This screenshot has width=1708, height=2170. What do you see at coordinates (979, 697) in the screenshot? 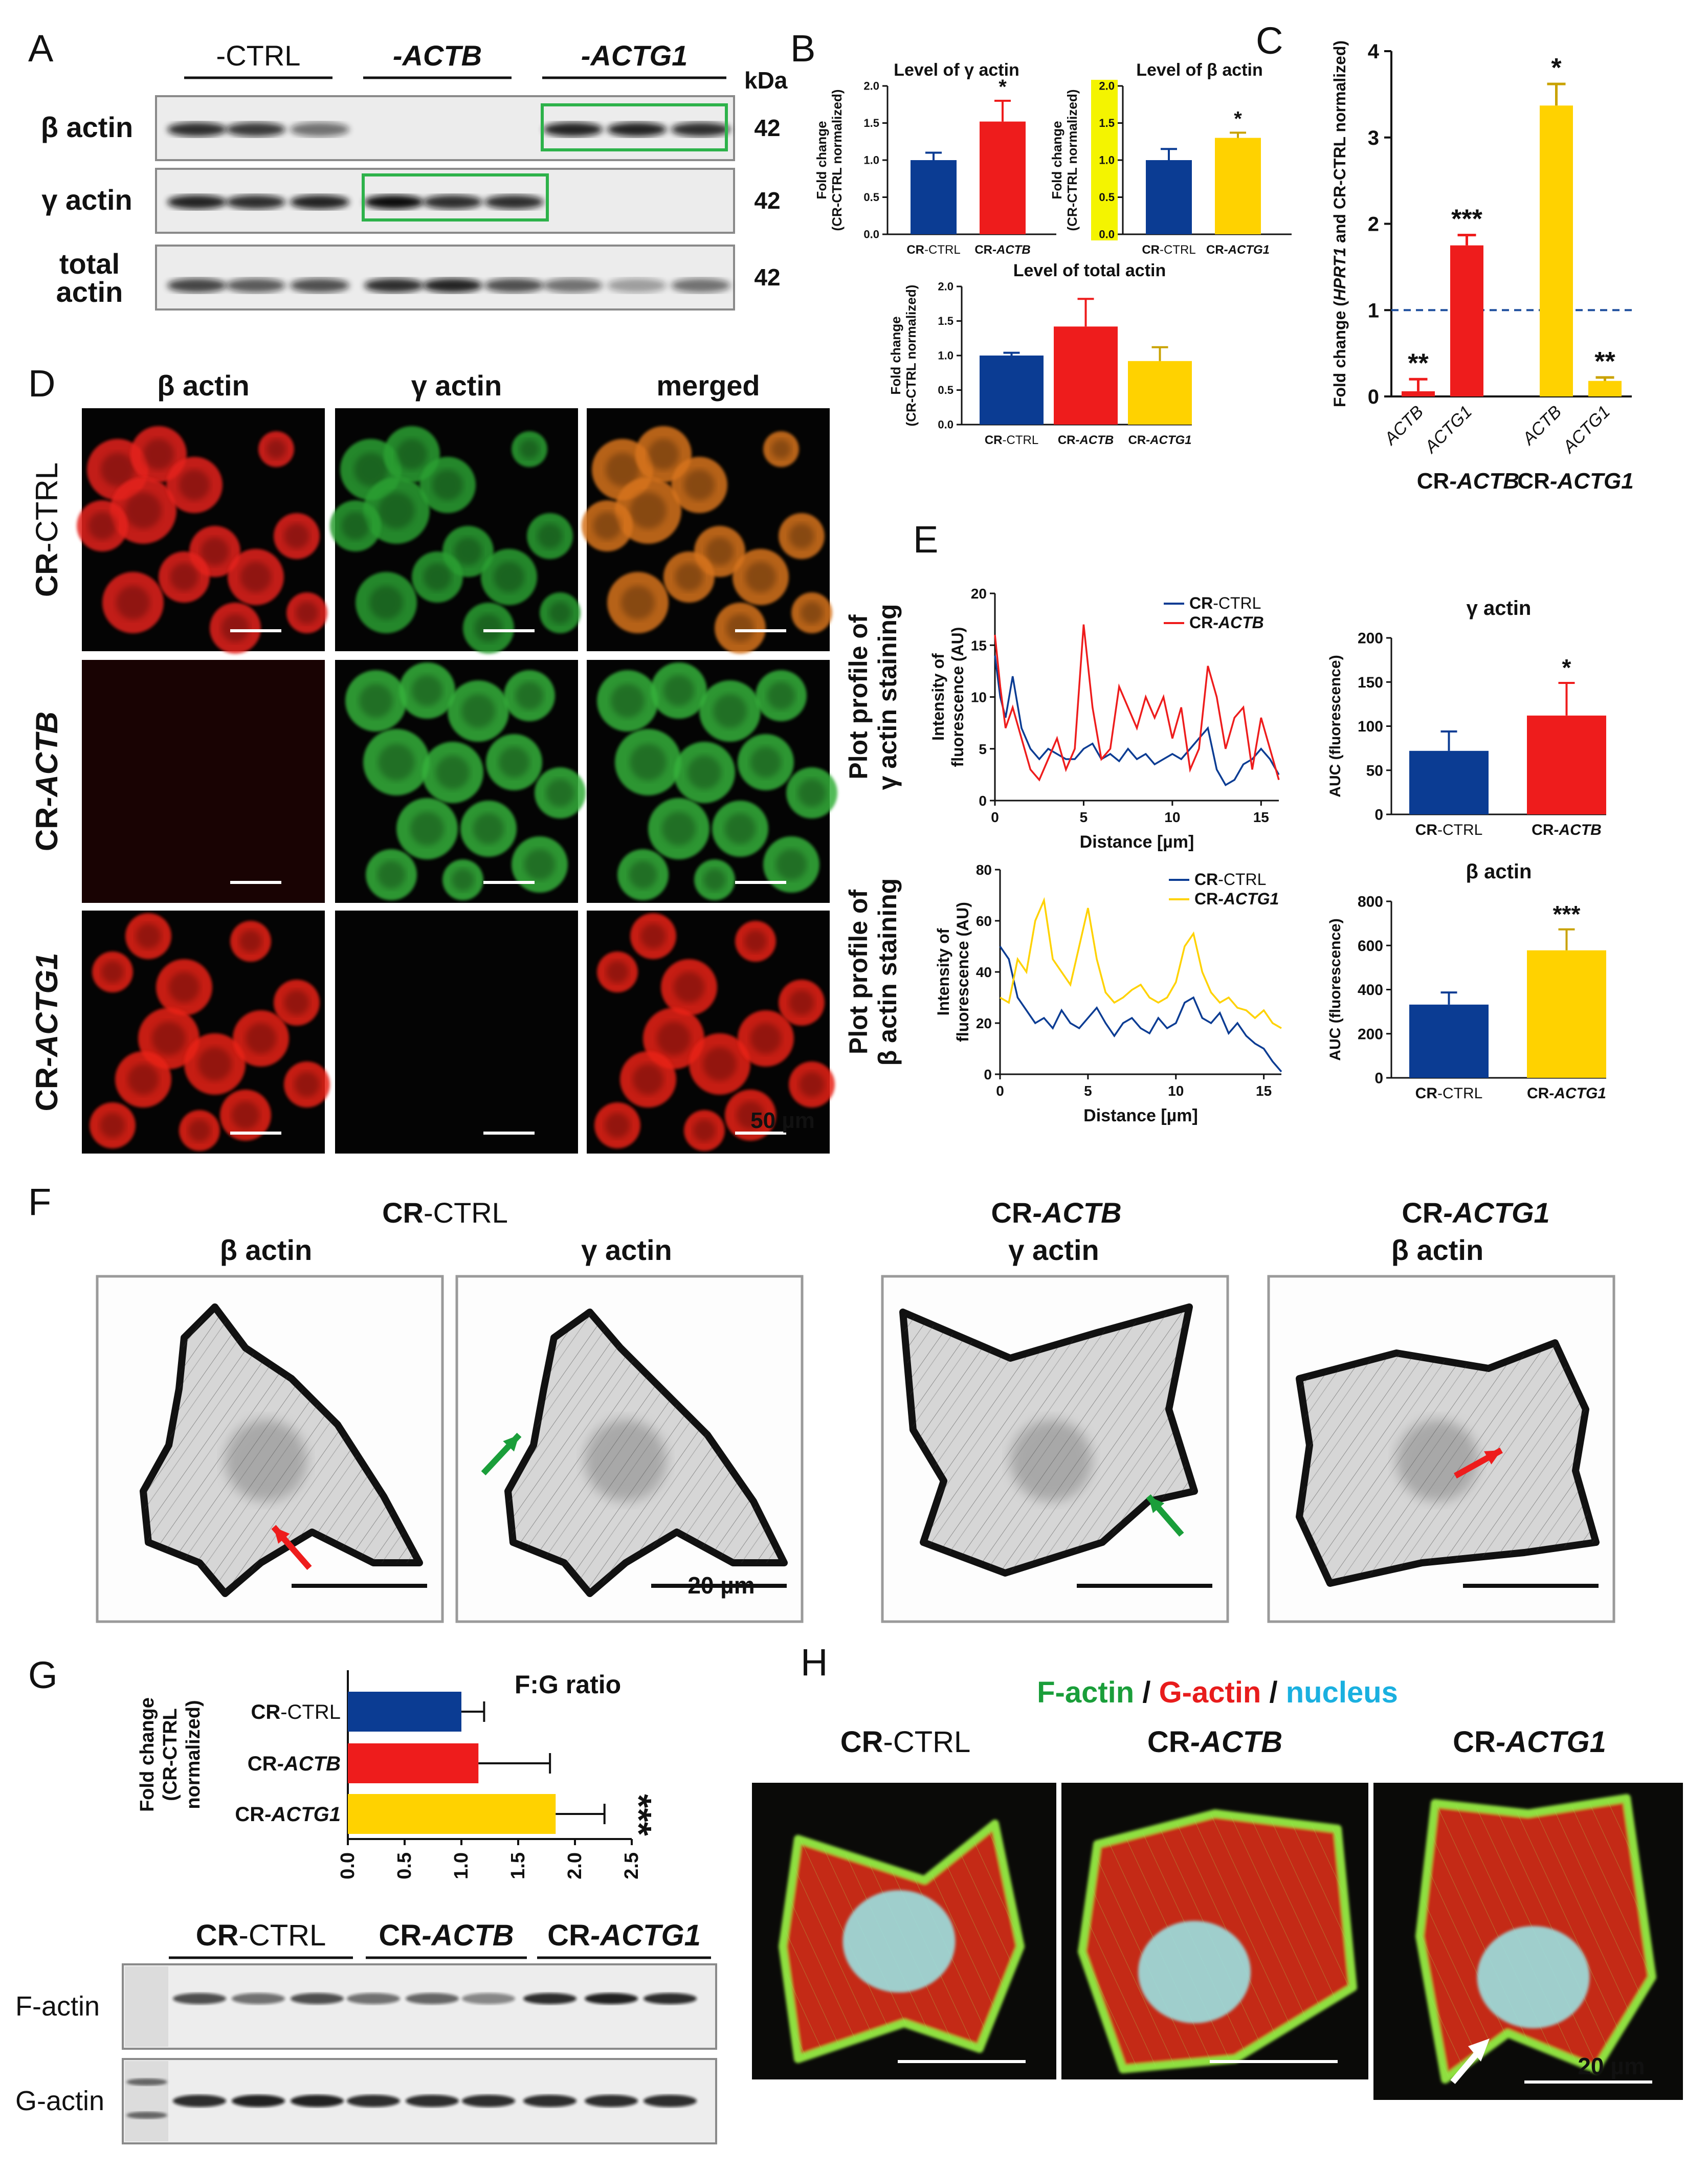
I see `y-tick-label: 10` at bounding box center [979, 697].